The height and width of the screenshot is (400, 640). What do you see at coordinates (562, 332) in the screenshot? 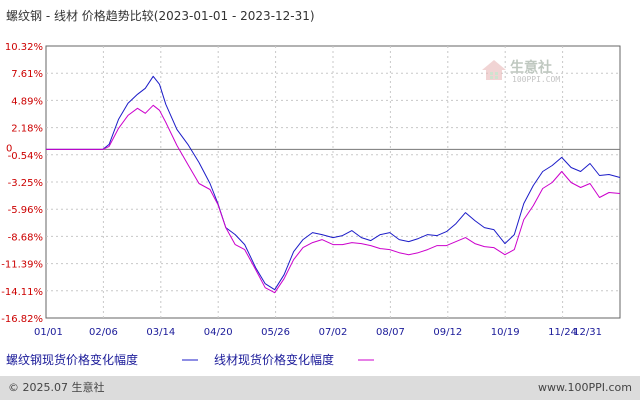
I see `x-tick-label: 11/24` at bounding box center [562, 332].